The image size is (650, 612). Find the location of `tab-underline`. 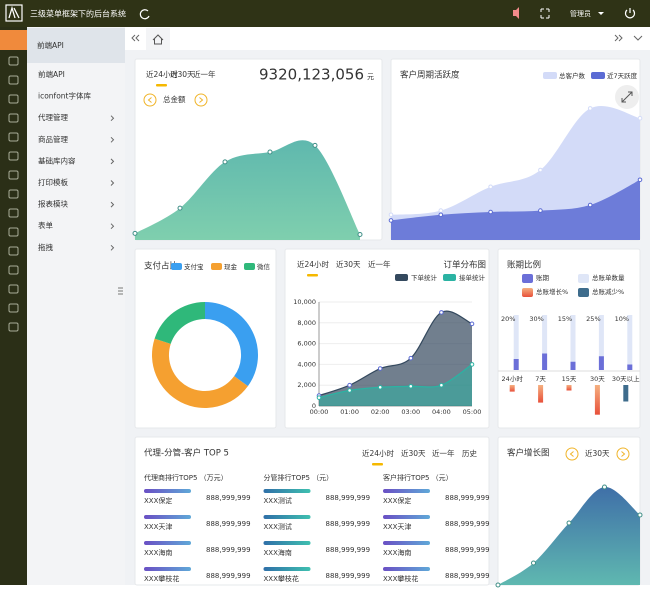

tab-underline is located at coordinates (377, 464).